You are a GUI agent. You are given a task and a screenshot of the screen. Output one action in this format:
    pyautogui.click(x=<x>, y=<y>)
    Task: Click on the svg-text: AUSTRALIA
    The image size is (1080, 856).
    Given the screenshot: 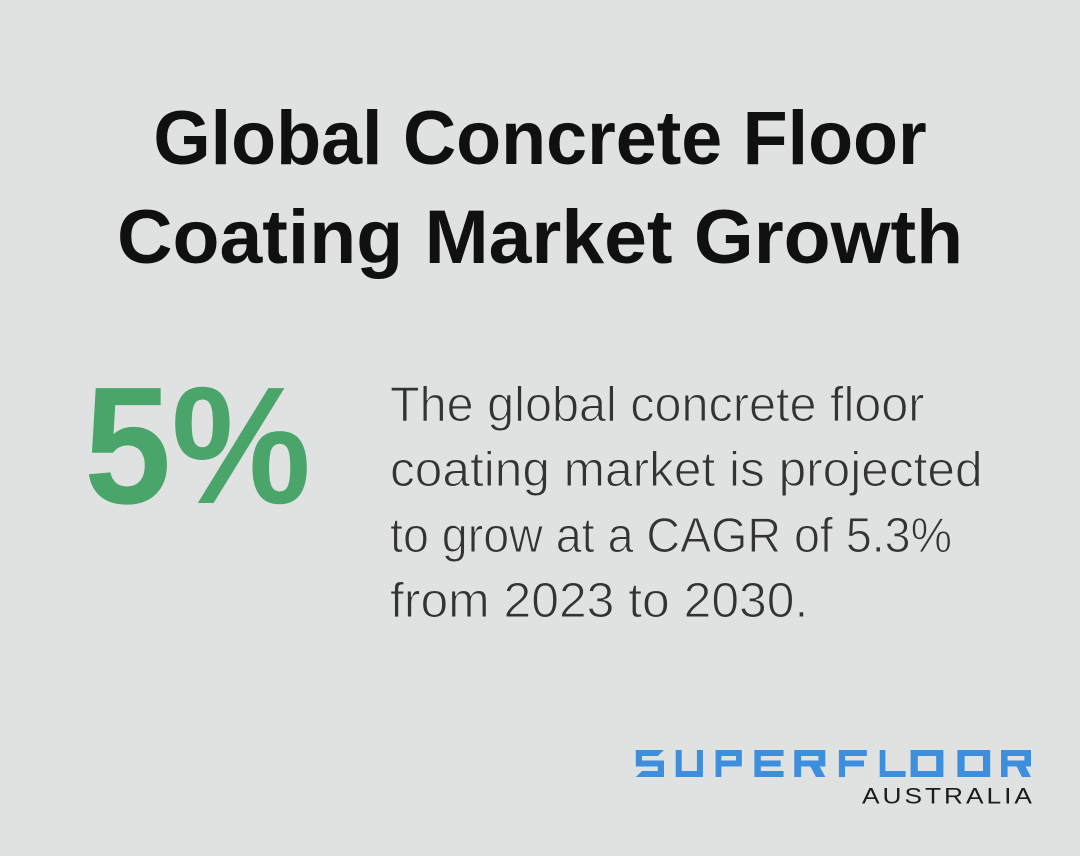 What is the action you would take?
    pyautogui.click(x=948, y=796)
    